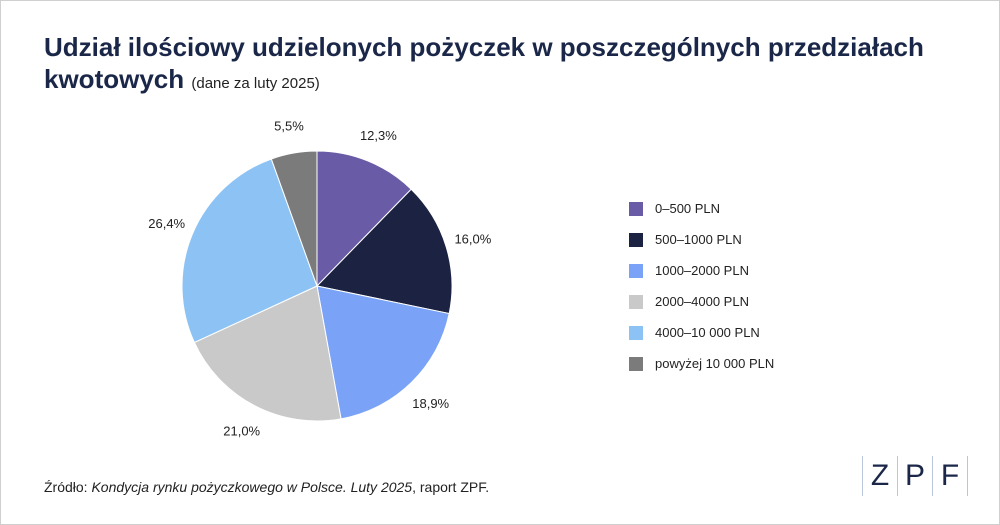  I want to click on legend-item: powyżej 10 000 PLN, so click(701, 363).